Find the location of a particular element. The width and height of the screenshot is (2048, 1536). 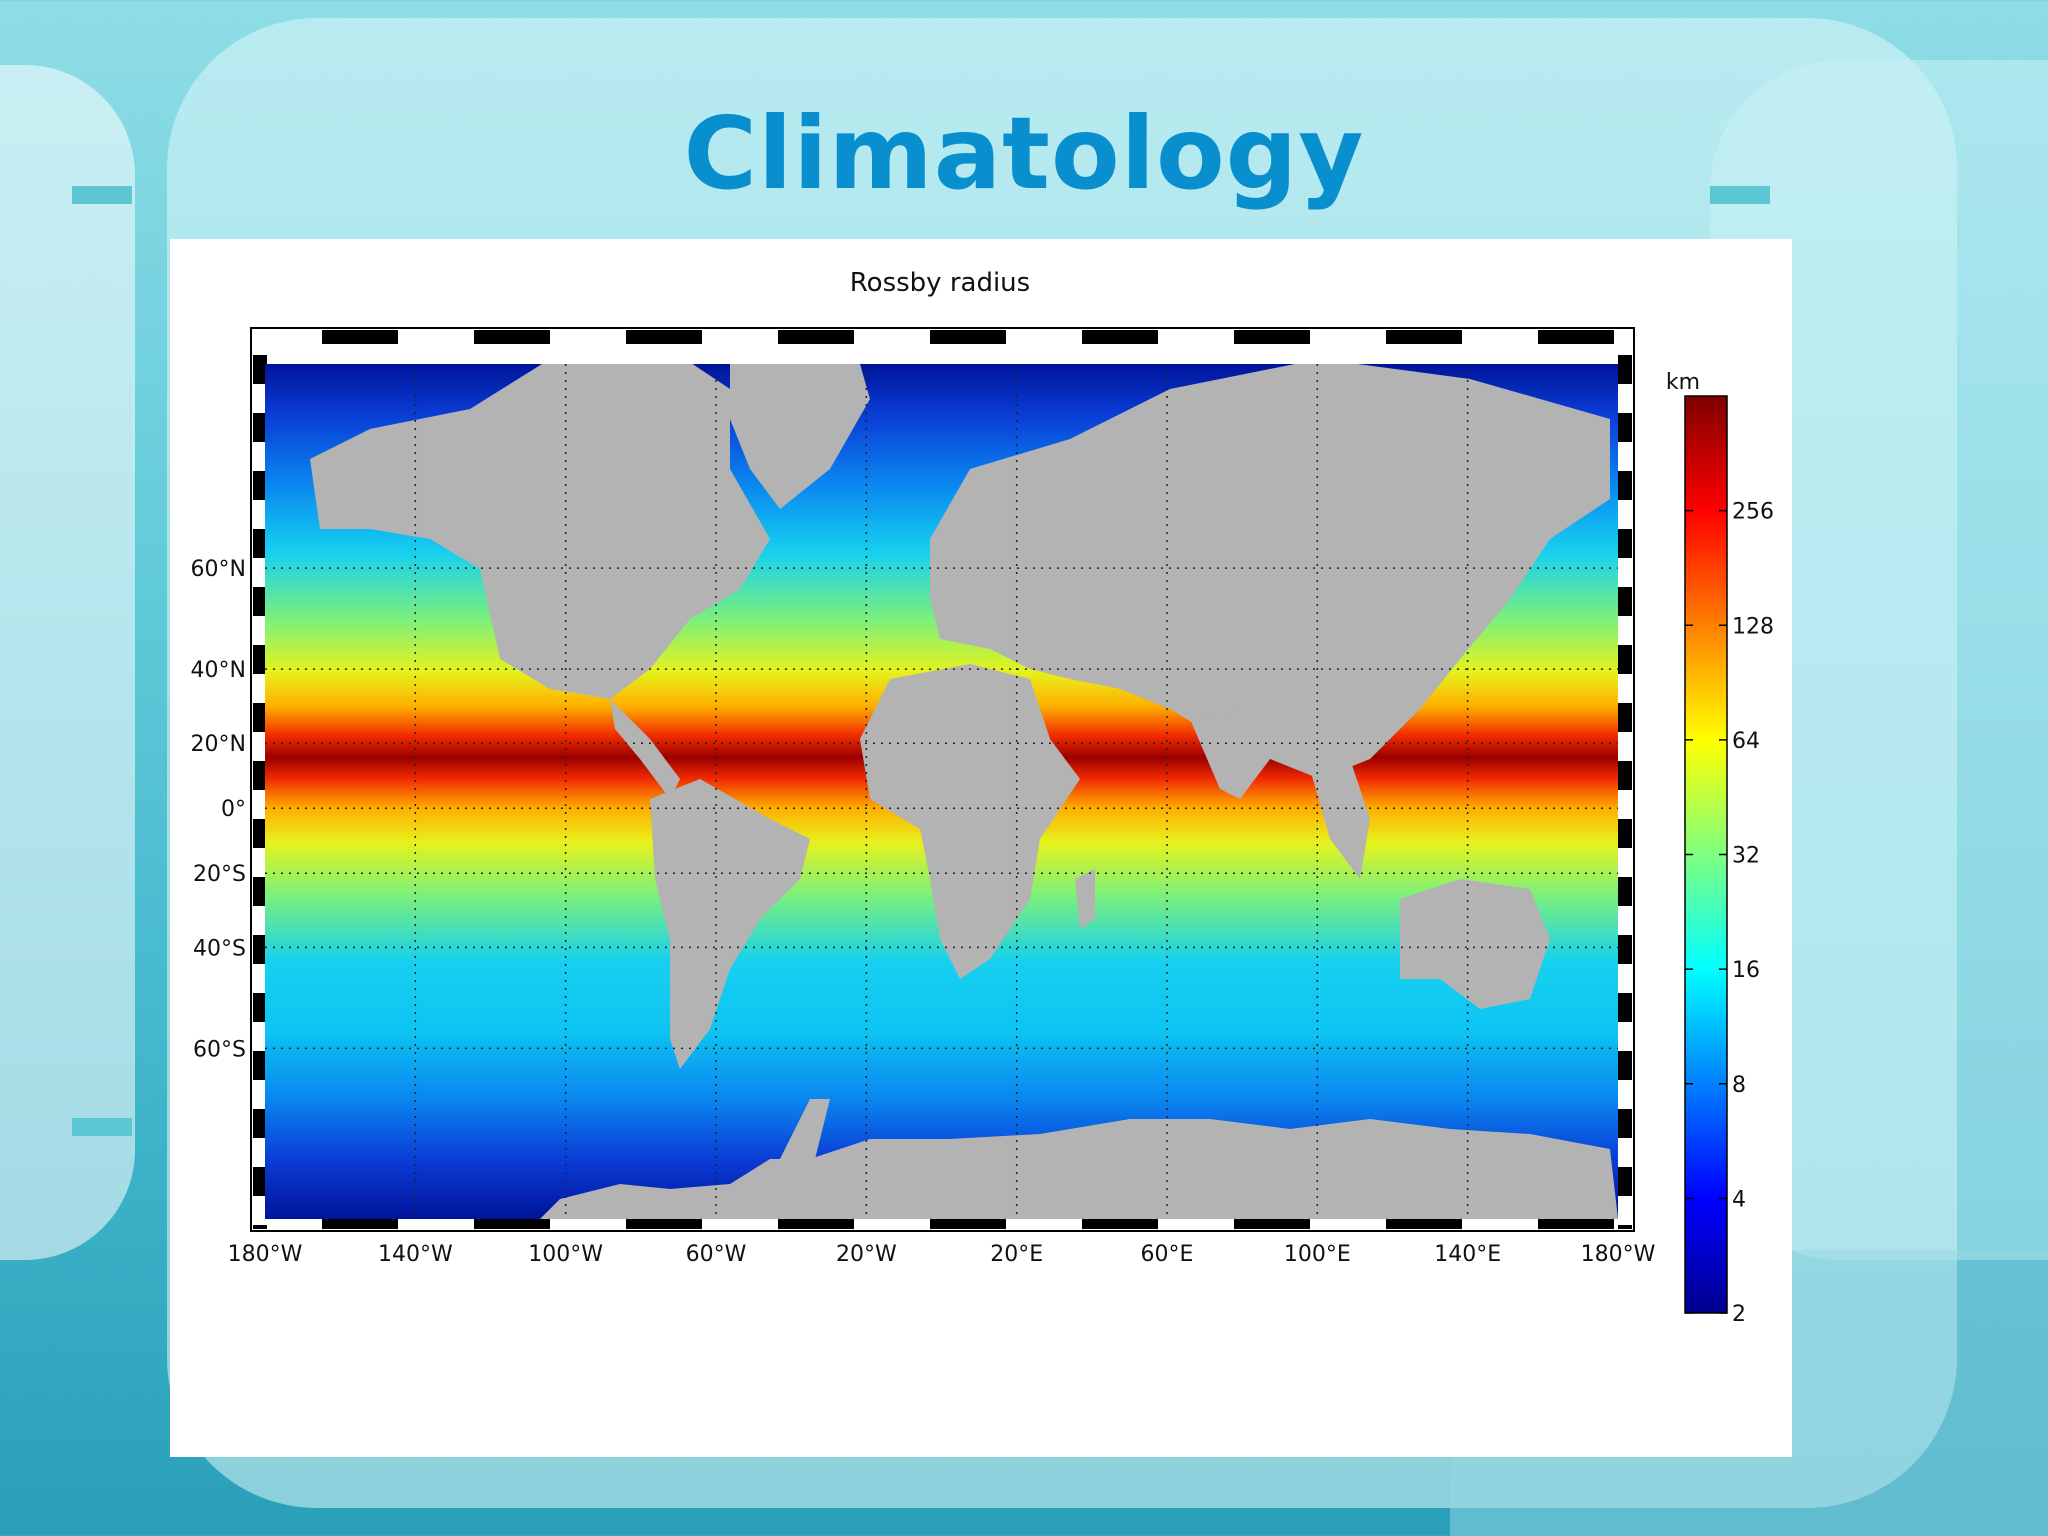

x-tick-label: 20°W is located at coordinates (866, 1254).